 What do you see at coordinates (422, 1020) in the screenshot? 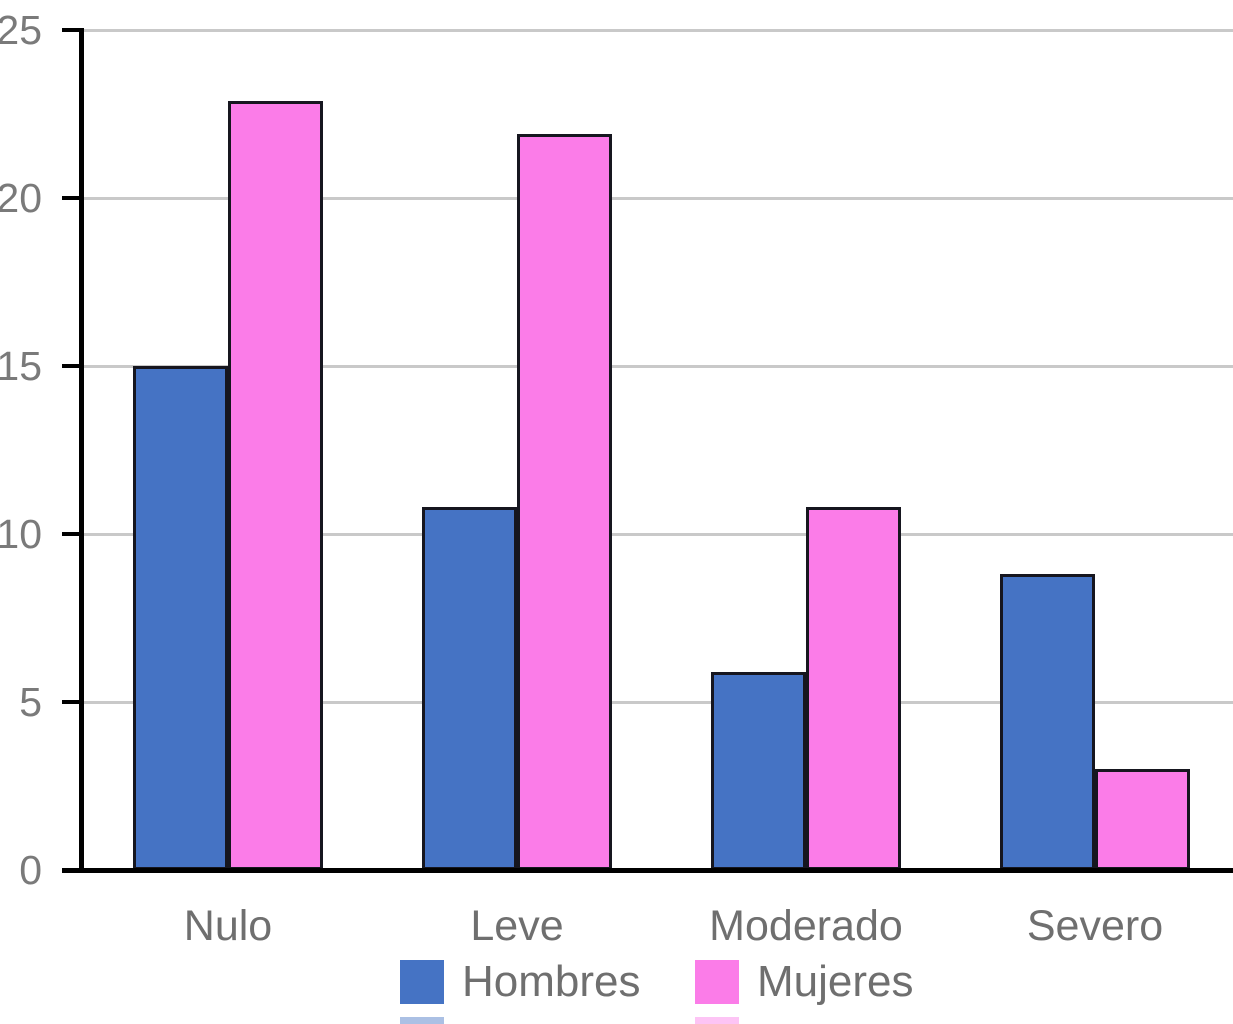
I see `cropped-legend-row-artifact-hombres` at bounding box center [422, 1020].